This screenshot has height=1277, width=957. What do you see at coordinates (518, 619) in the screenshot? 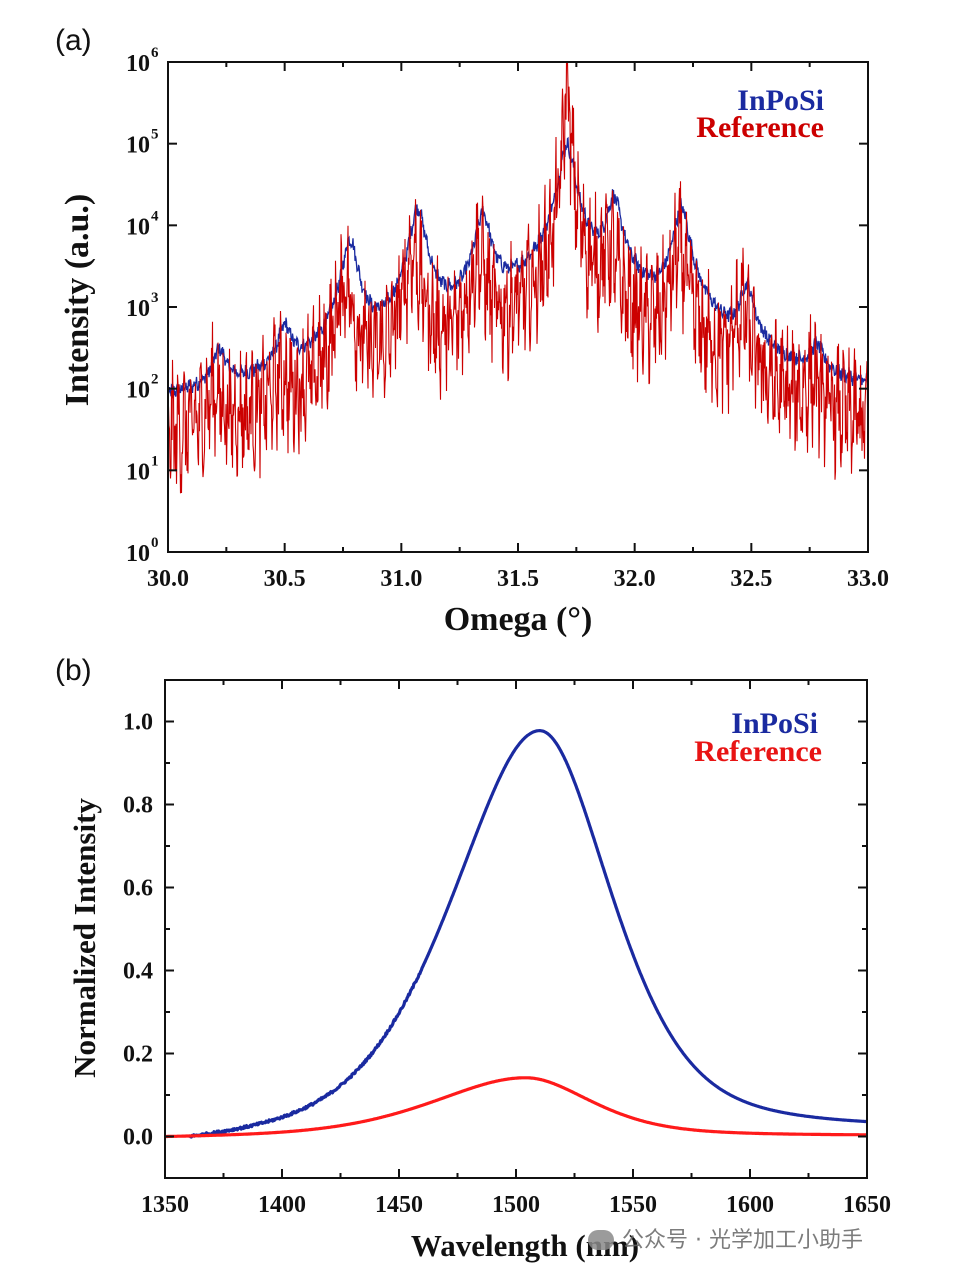
I see `panel-a-x-axis-title: Omega (°)` at bounding box center [518, 619].